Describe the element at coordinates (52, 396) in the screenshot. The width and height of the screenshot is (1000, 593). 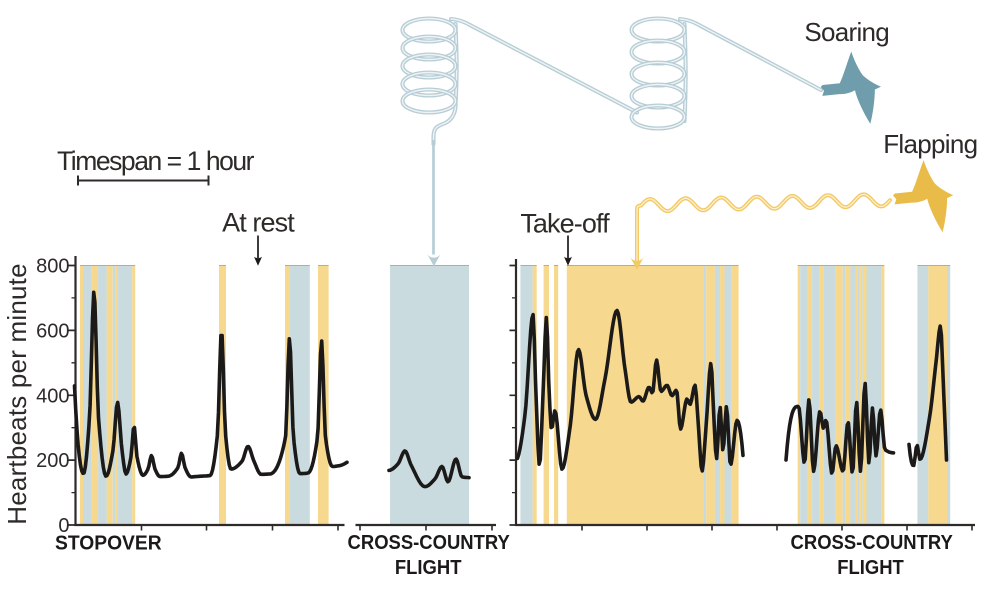
I see `svg-text: 400` at that location.